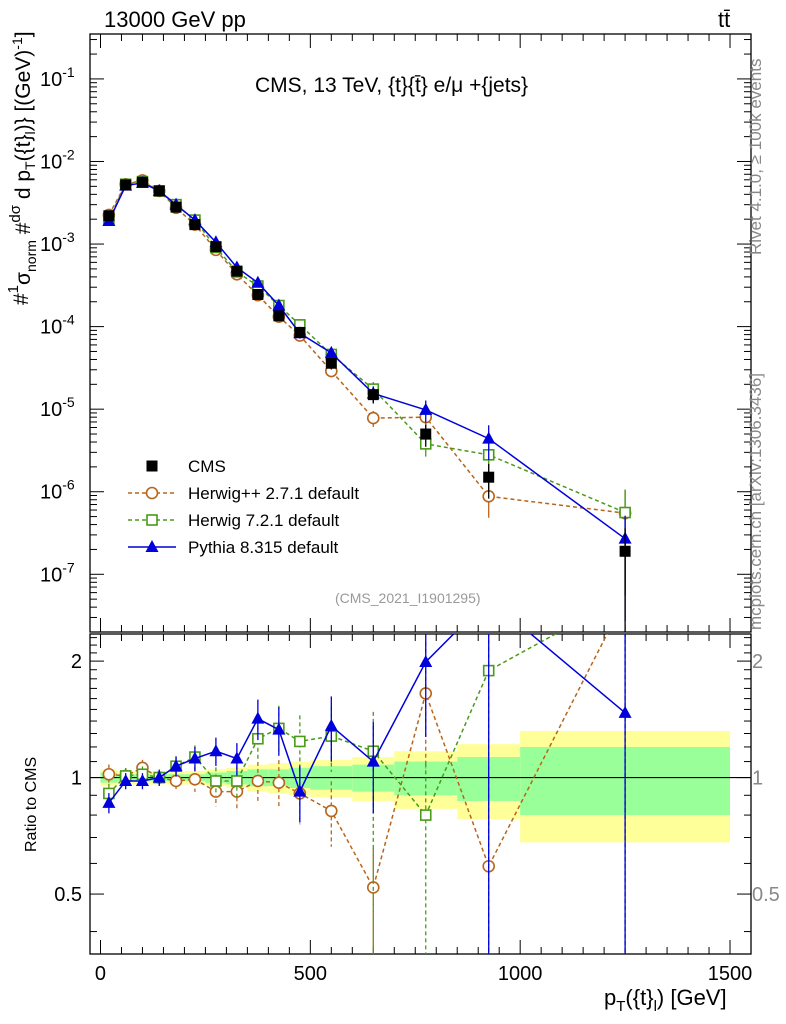  Describe the element at coordinates (23, 187) in the screenshot. I see `y-label-dpt: d p` at that location.